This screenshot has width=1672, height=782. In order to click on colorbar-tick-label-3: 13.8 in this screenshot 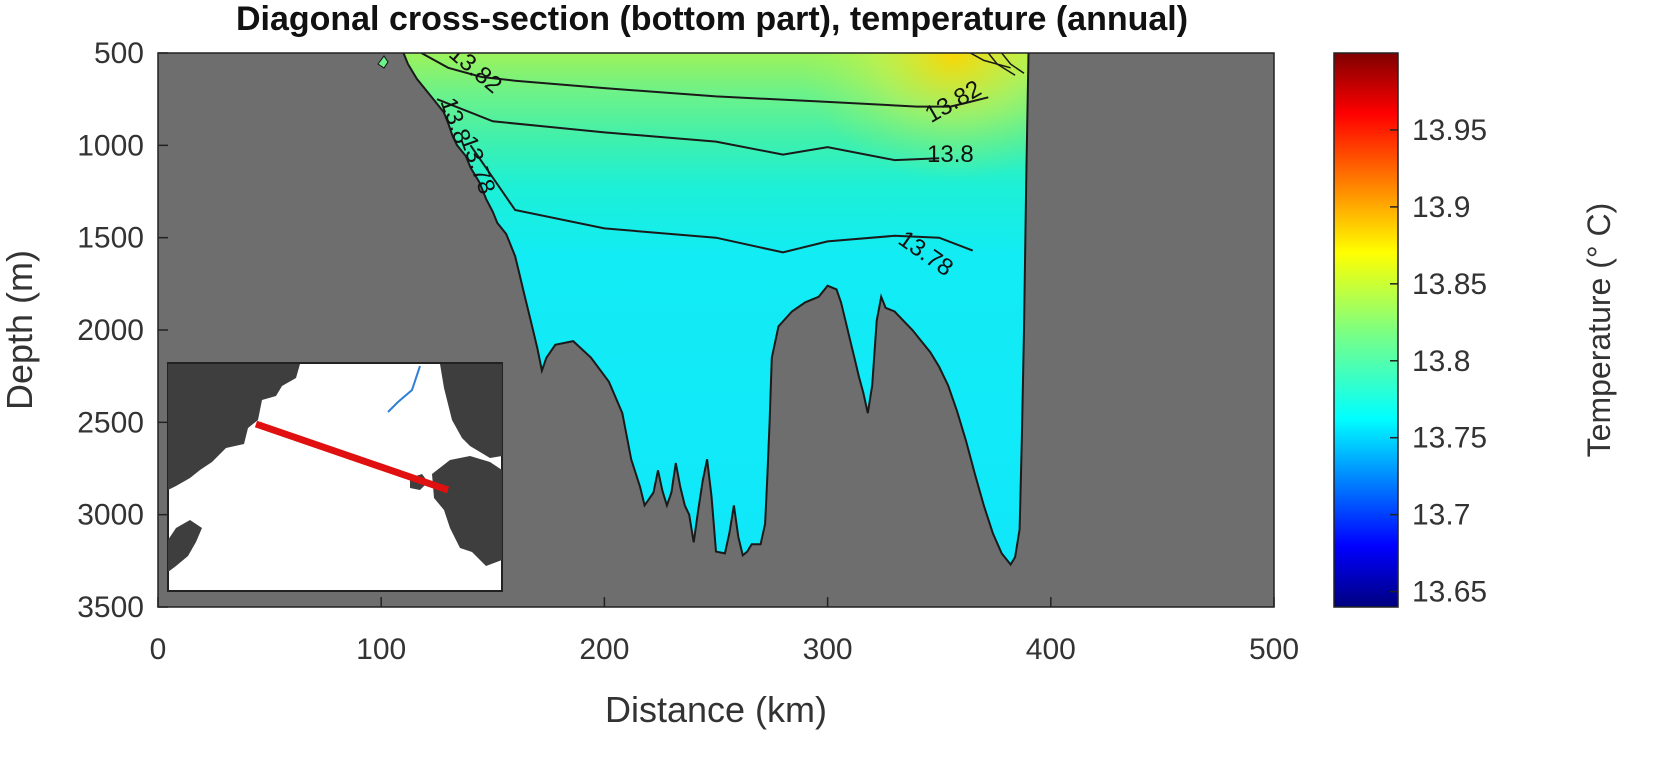, I will do `click(1441, 361)`.